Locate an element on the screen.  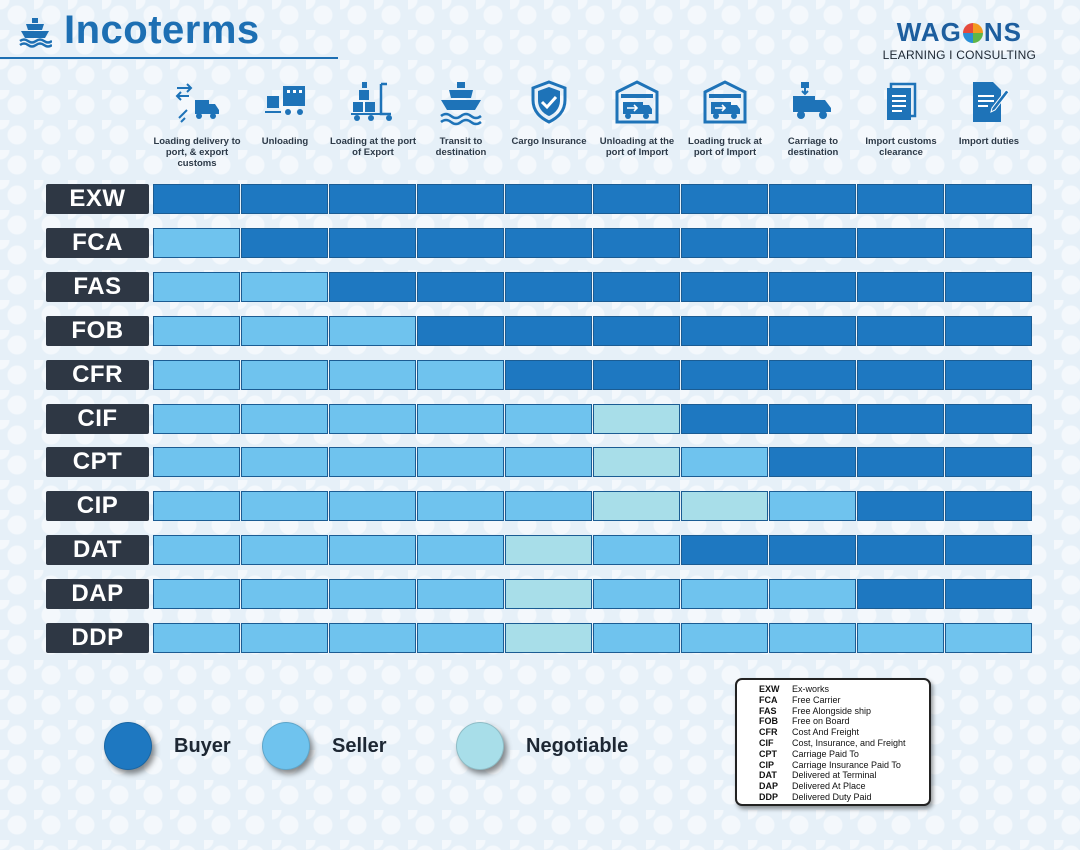
term-row-cip: CIP is located at coordinates (540, 506).